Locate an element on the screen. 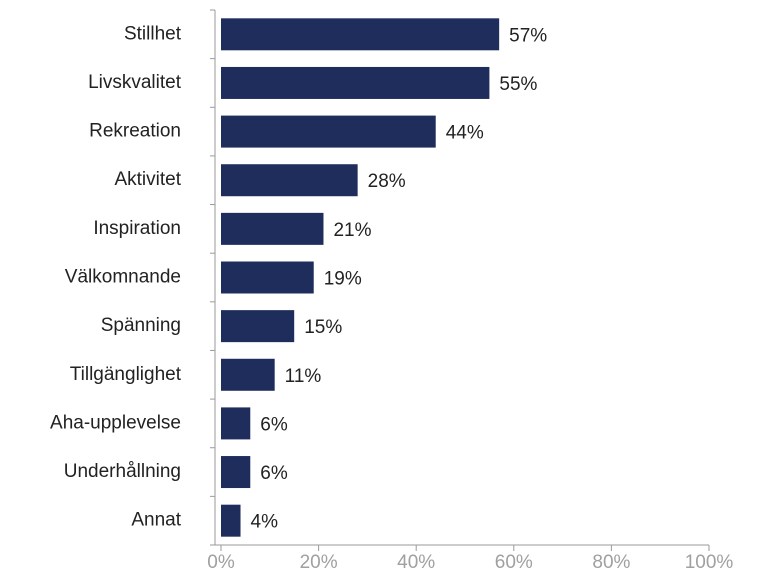  category-label: Aha-upplevelse is located at coordinates (115, 422).